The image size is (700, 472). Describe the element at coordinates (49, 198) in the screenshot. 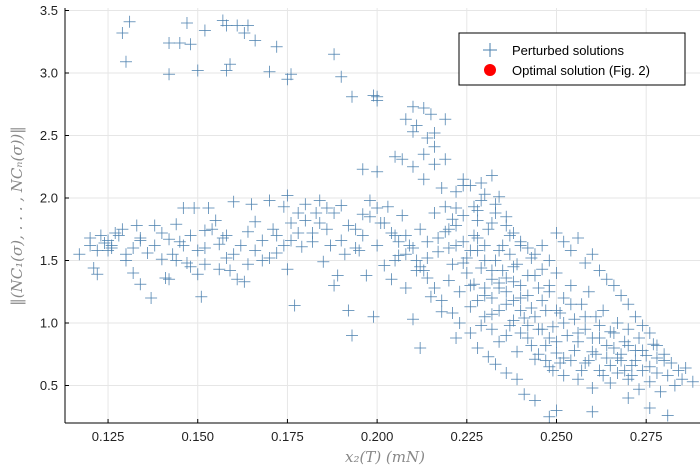

I see `y-tick-label: 2.0` at that location.